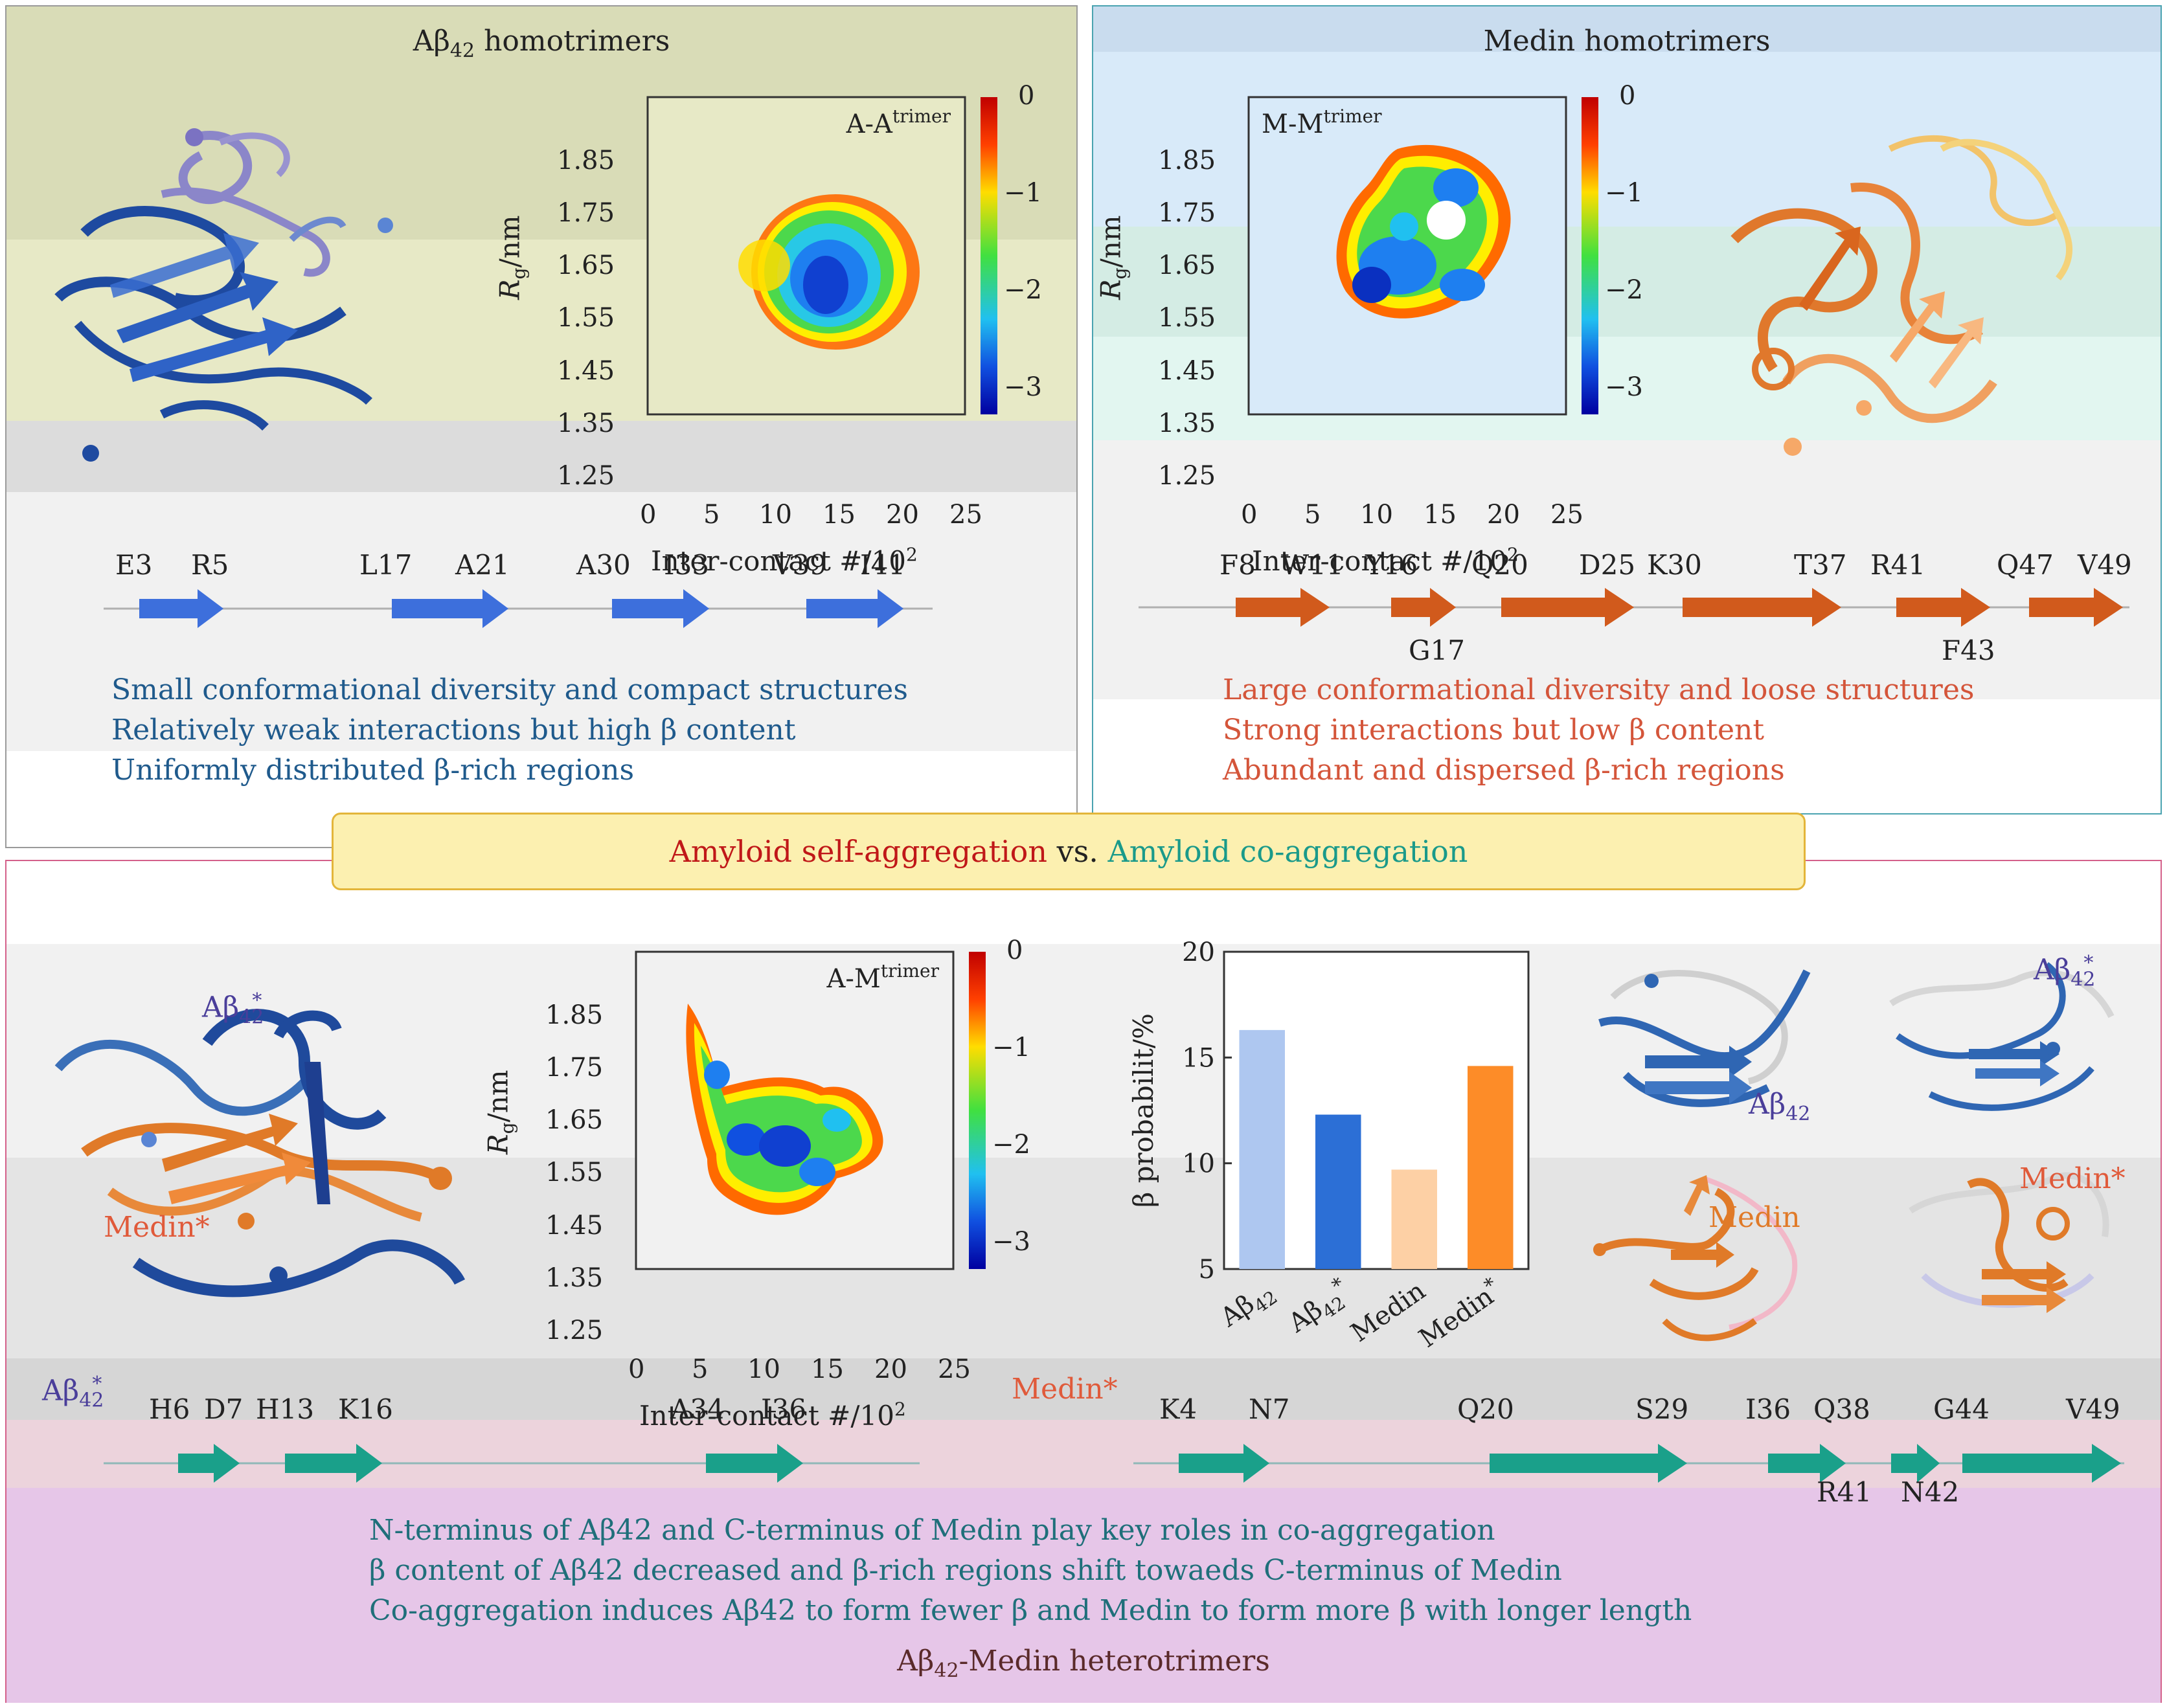 Image resolution: width=2167 pixels, height=1708 pixels. What do you see at coordinates (955, 1369) in the screenshot?
I see `am-x-tick-25: 25` at bounding box center [955, 1369].